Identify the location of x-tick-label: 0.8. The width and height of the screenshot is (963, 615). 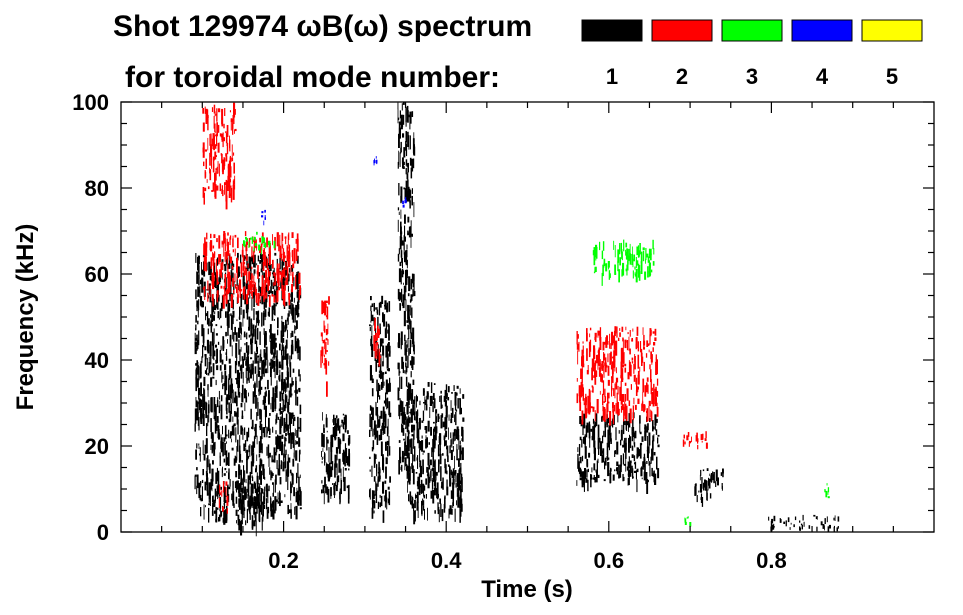
(771, 560).